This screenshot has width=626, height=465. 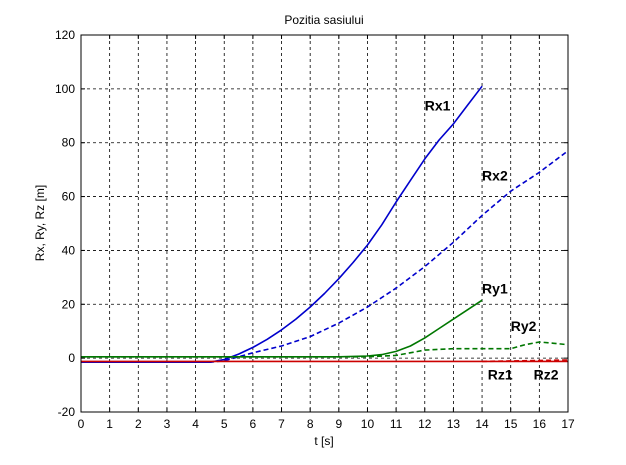 What do you see at coordinates (310, 424) in the screenshot?
I see `x-tick-label: 8` at bounding box center [310, 424].